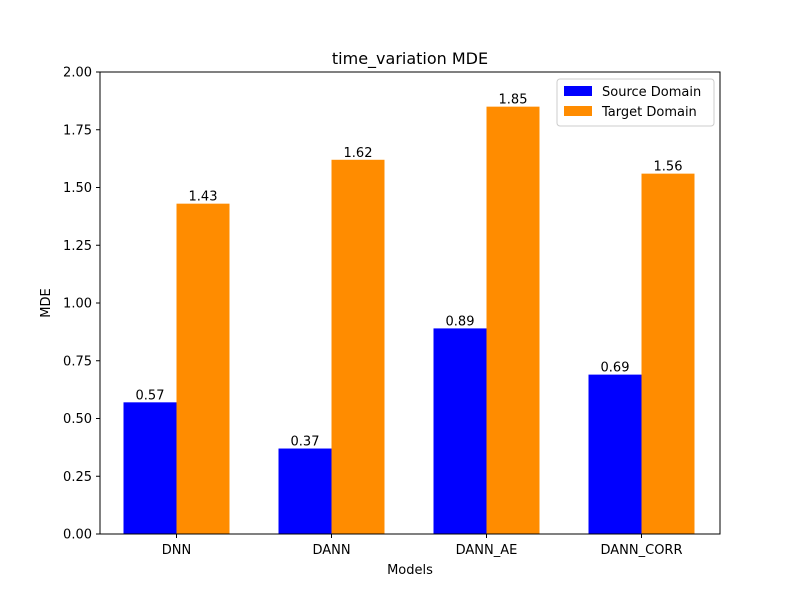  I want to click on y-tick-label: 0.00, so click(77, 535).